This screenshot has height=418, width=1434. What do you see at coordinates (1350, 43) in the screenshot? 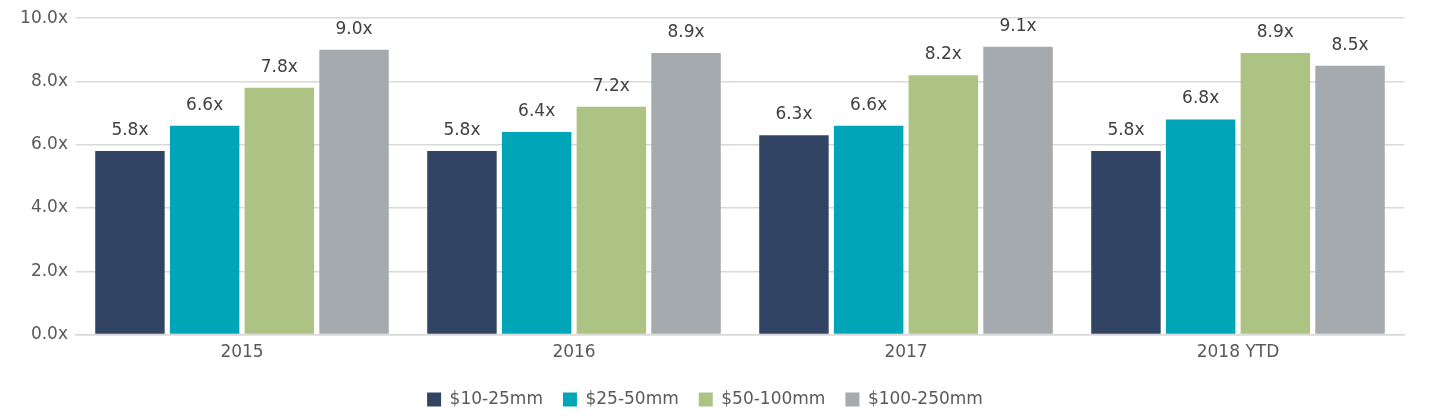
I see `data-label: 8.5x` at bounding box center [1350, 43].